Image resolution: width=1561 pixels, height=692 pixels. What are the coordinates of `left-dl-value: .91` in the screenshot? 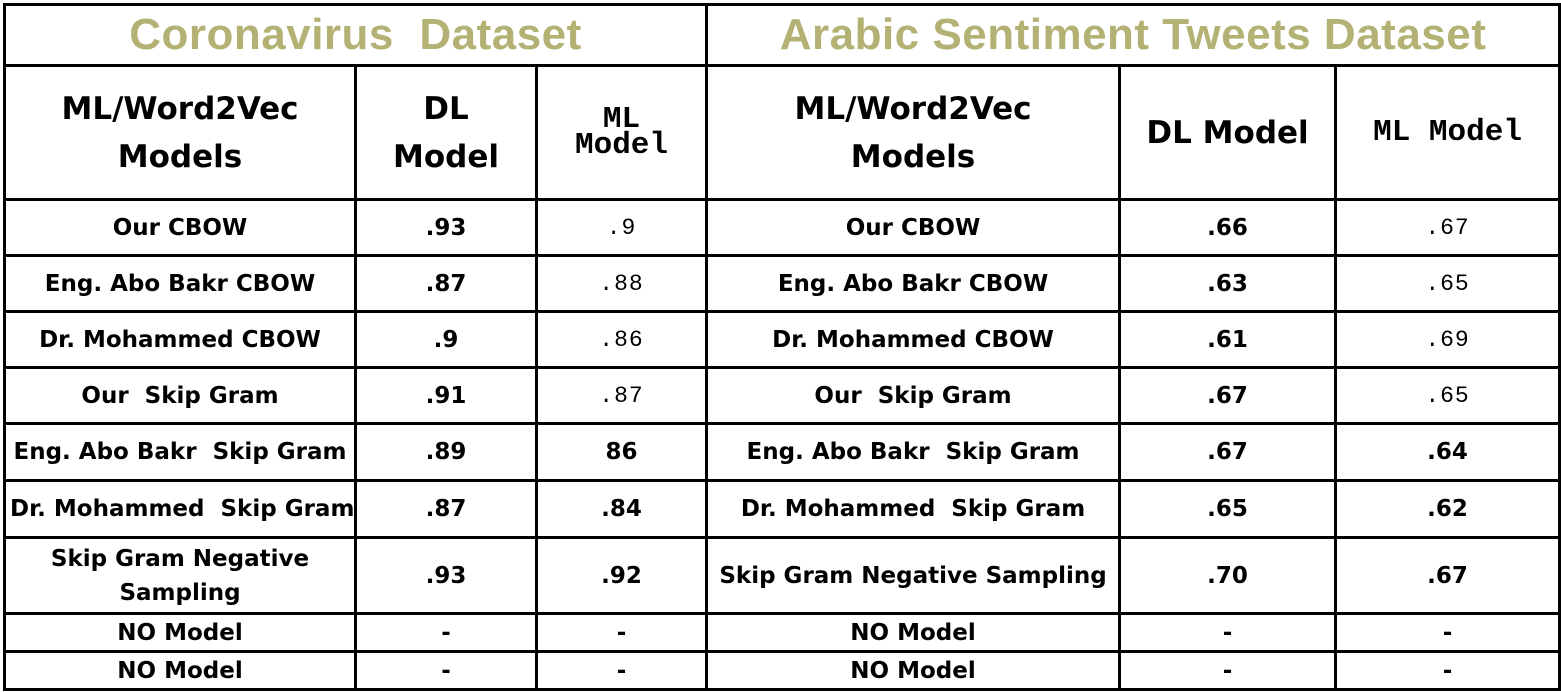 It's located at (446, 395).